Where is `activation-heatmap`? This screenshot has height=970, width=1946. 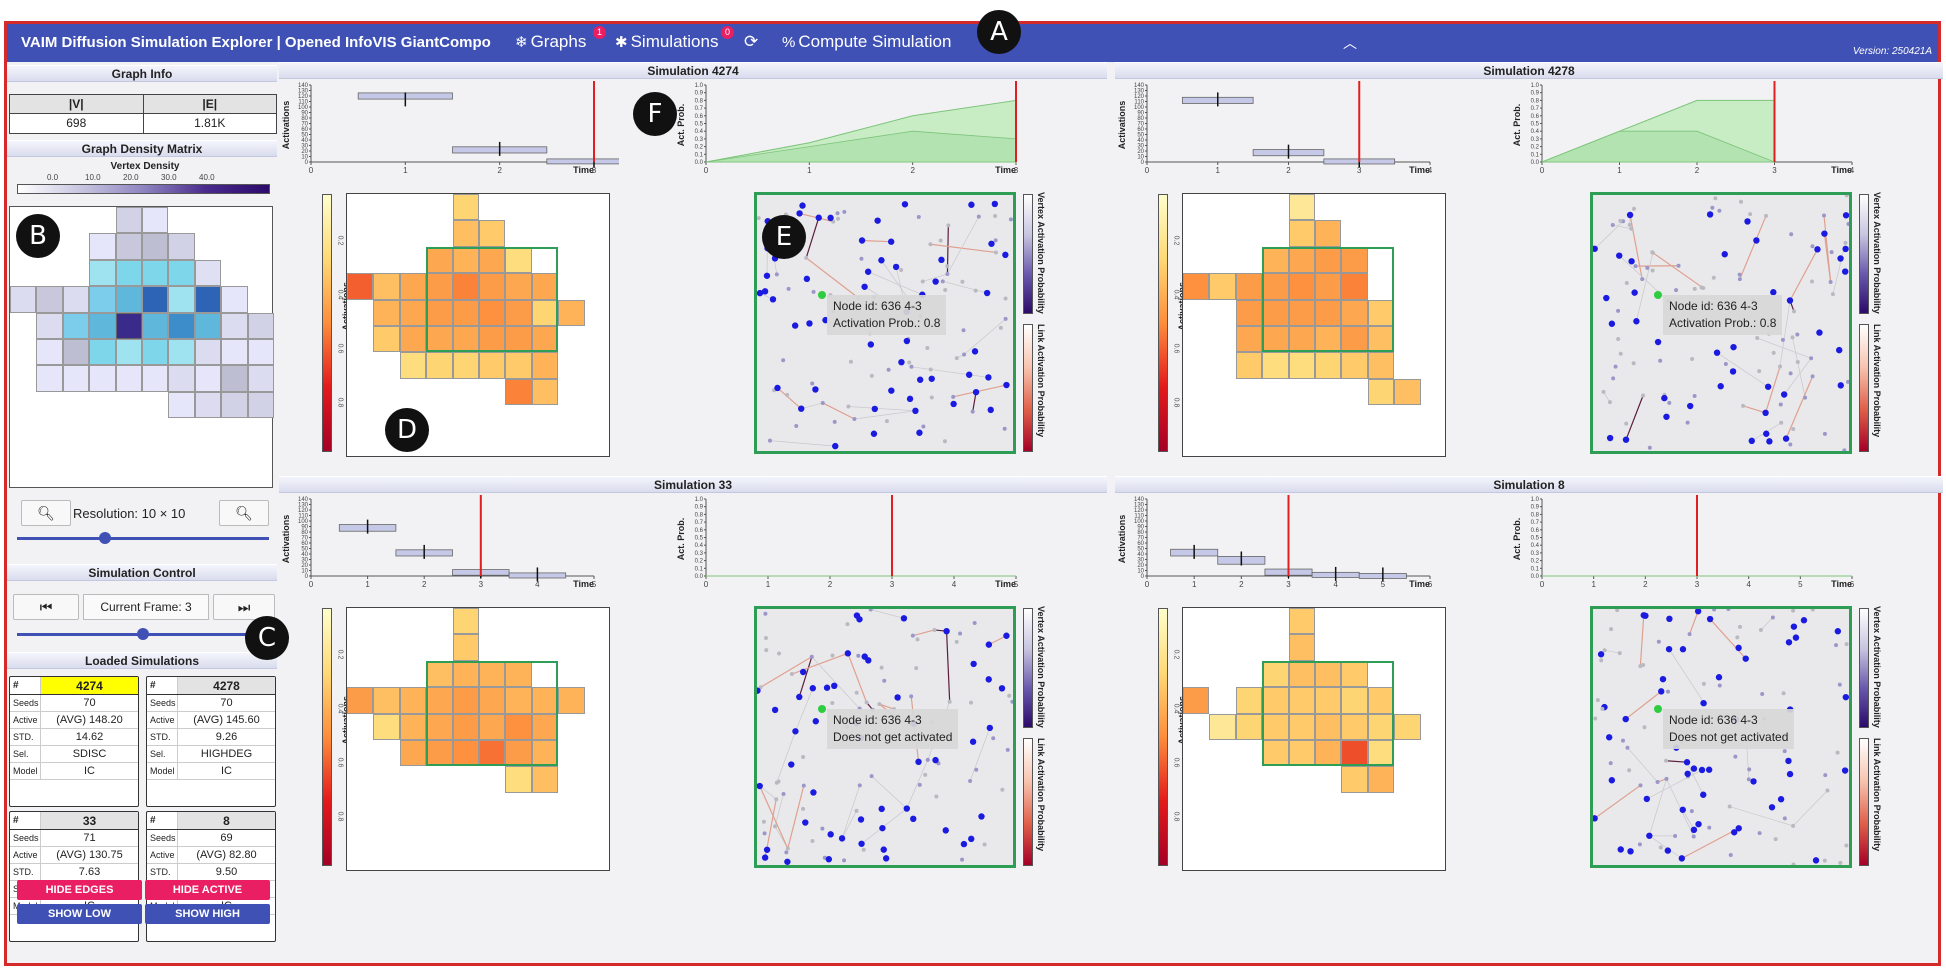
activation-heatmap is located at coordinates (478, 739).